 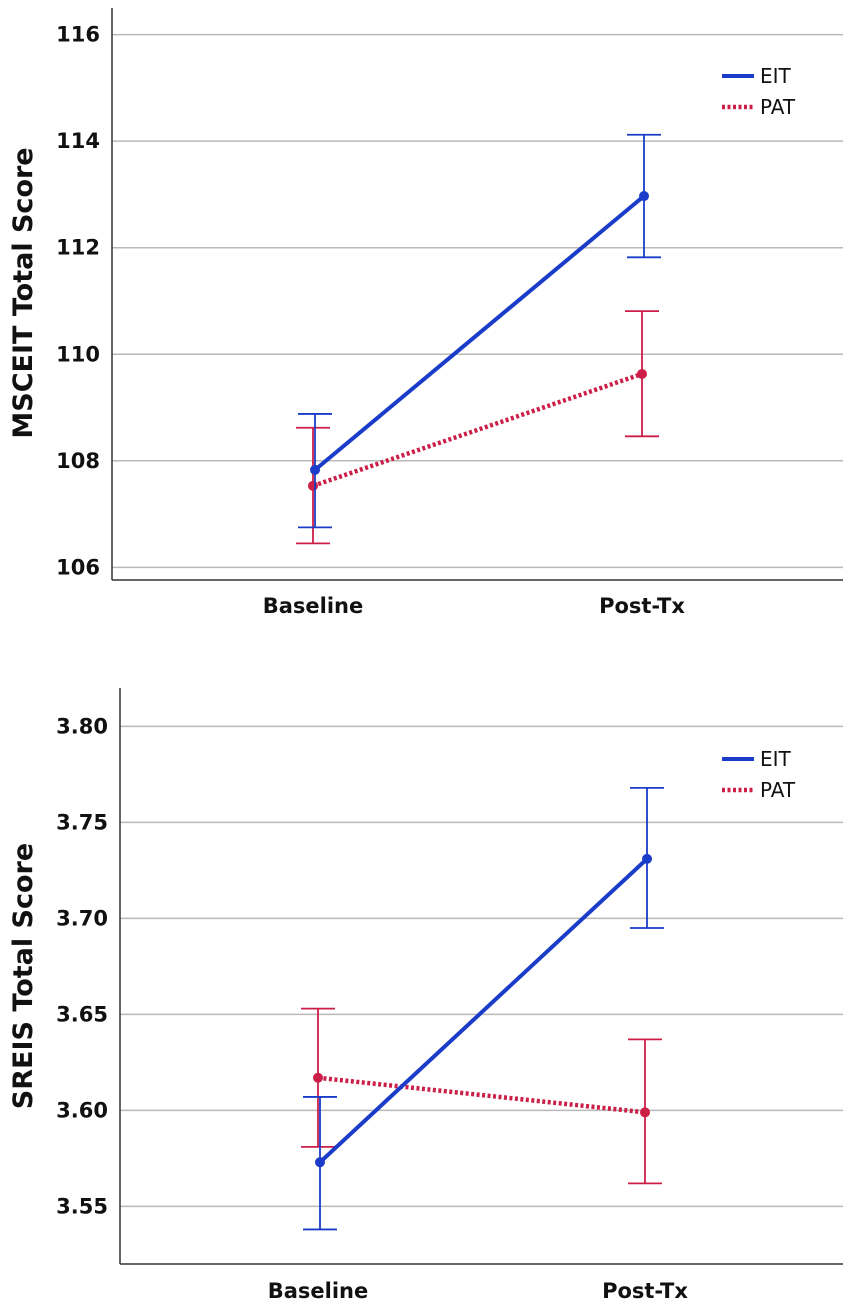 What do you see at coordinates (313, 606) in the screenshot?
I see `msceit-x-tick-label: Baseline` at bounding box center [313, 606].